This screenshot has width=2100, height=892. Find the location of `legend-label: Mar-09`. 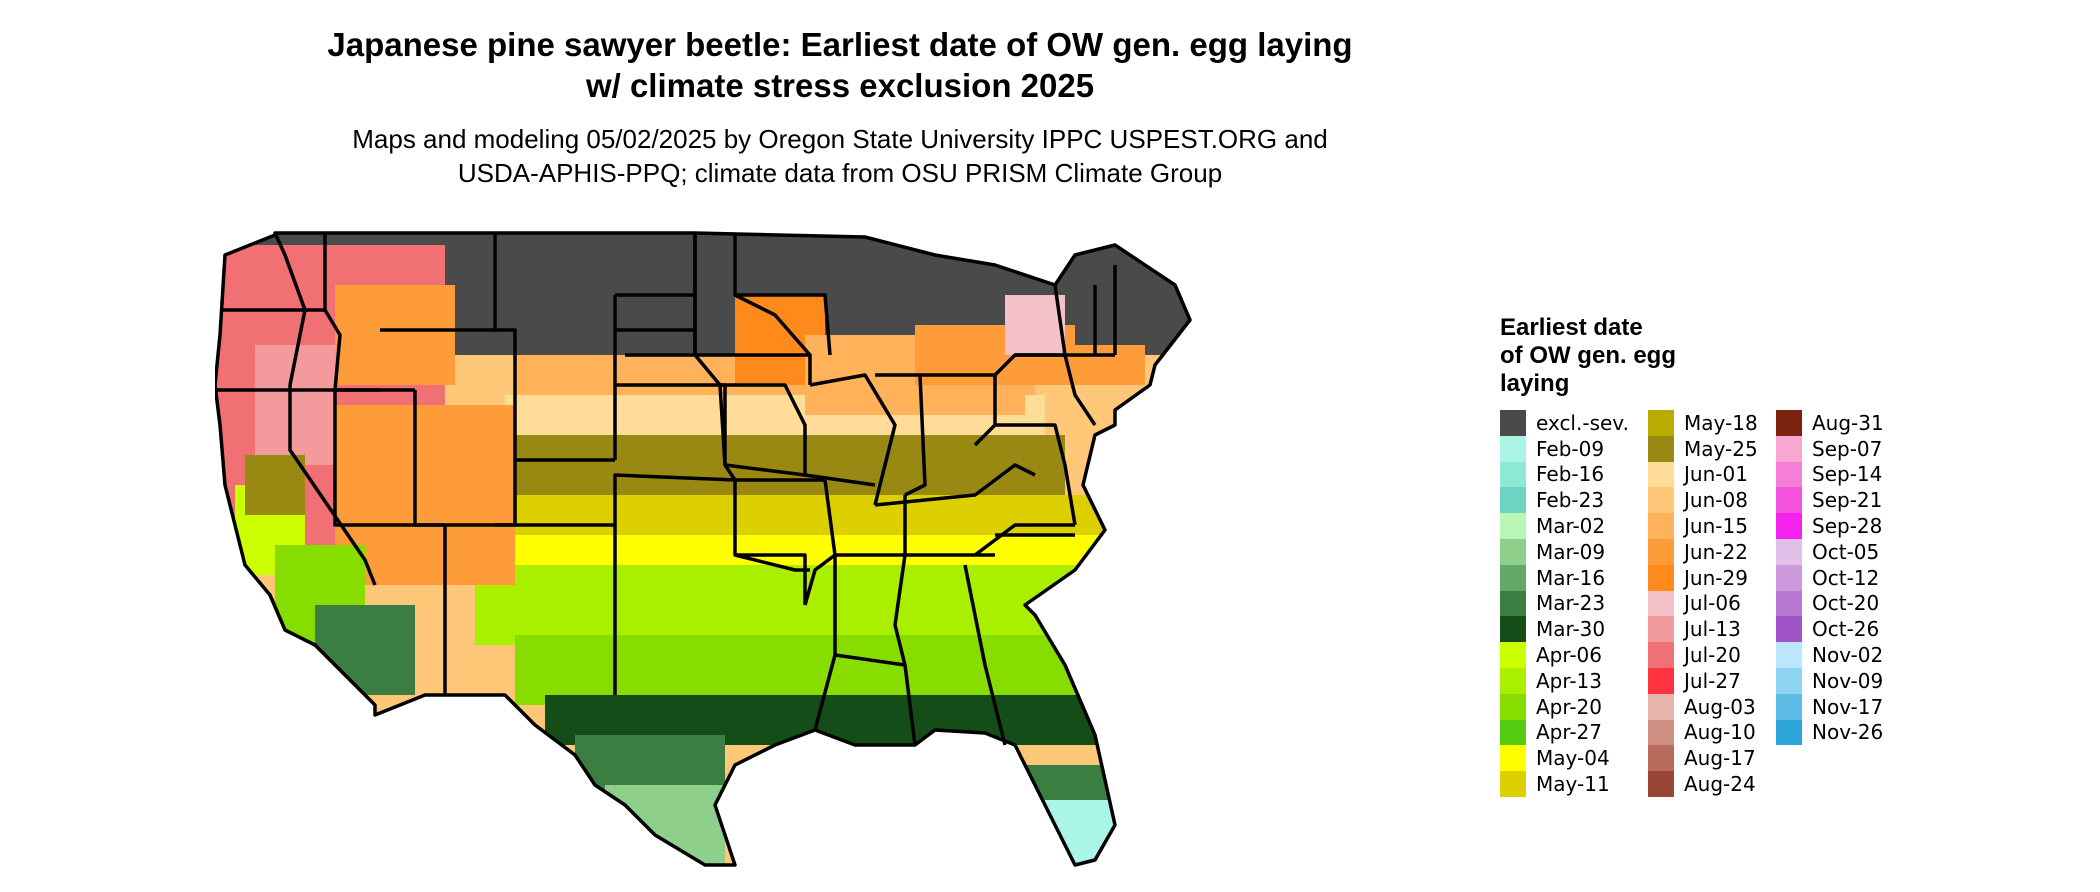

legend-label: Mar-09 is located at coordinates (1571, 551).